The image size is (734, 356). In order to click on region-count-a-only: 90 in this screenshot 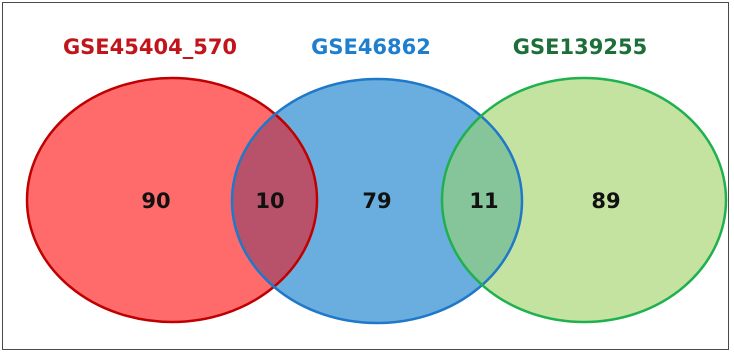, I will do `click(155, 201)`.